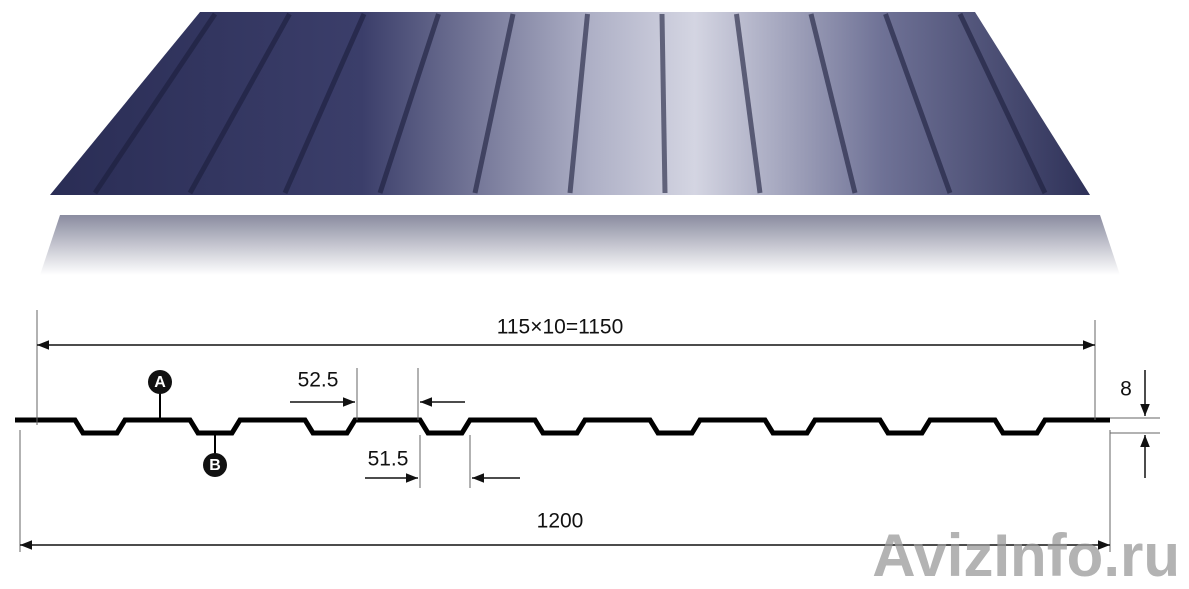  What do you see at coordinates (318, 380) in the screenshot?
I see `top-width: 52.5` at bounding box center [318, 380].